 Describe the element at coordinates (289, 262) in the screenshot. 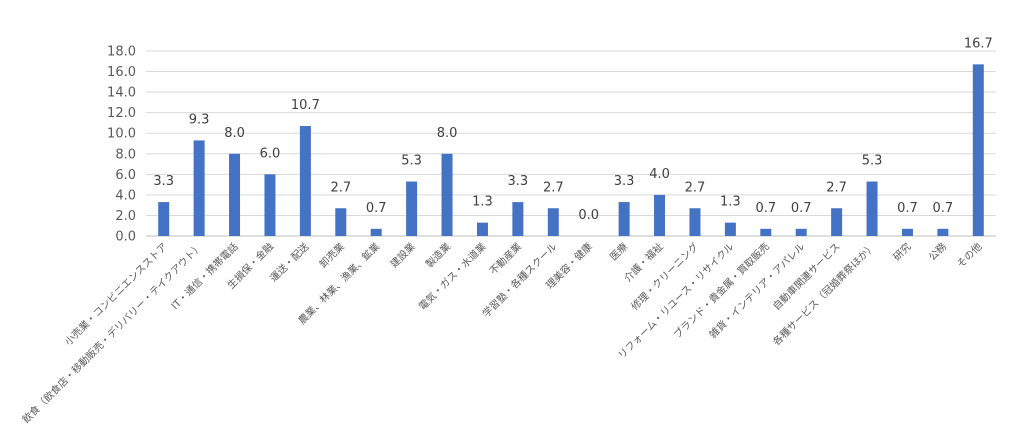

I see `category-label: 運送・配送` at that location.